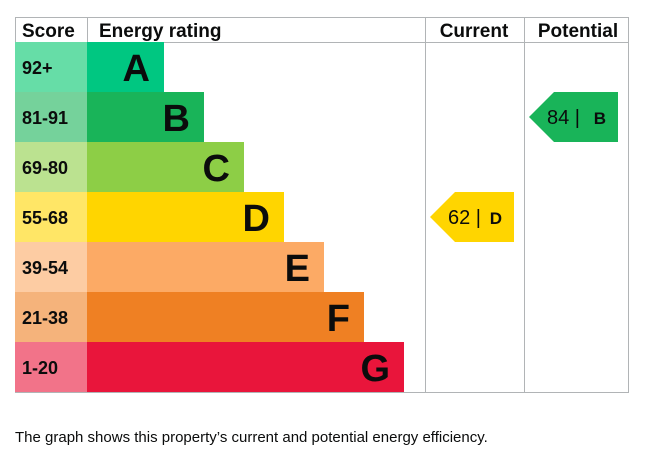 This screenshot has height=457, width=661. Describe the element at coordinates (48, 31) in the screenshot. I see `header-score: Score` at that location.